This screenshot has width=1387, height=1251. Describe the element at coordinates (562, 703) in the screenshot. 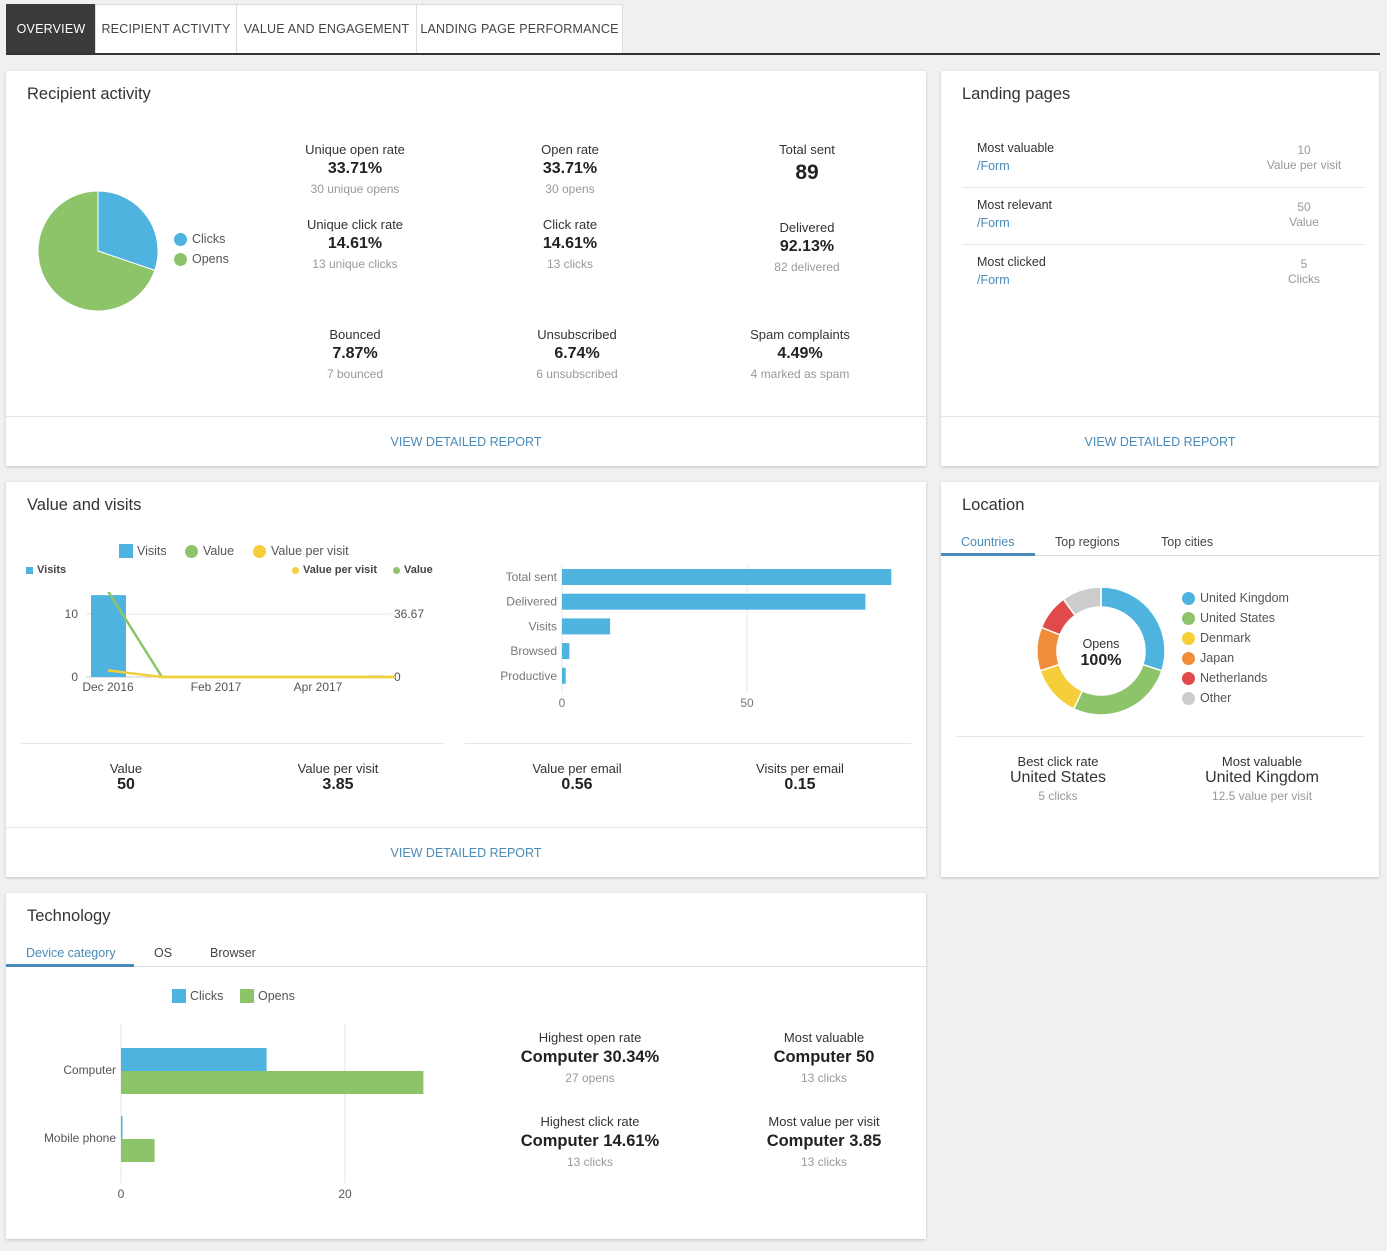

I see `x-tick-label: 0` at that location.